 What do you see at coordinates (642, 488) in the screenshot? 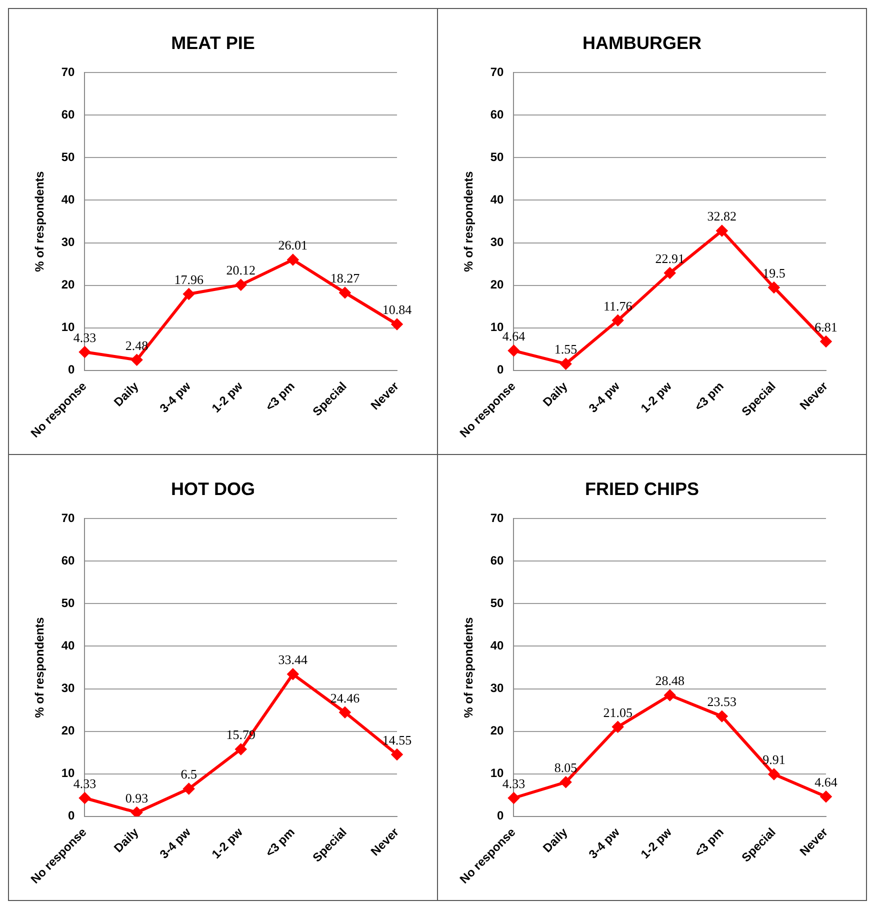
I see `chart-title: FRIED CHIPS` at bounding box center [642, 488].